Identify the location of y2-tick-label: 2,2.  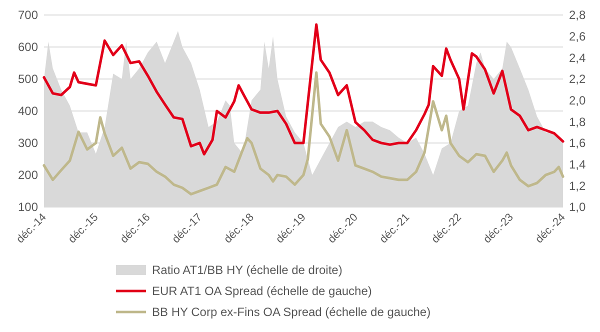
(577, 79).